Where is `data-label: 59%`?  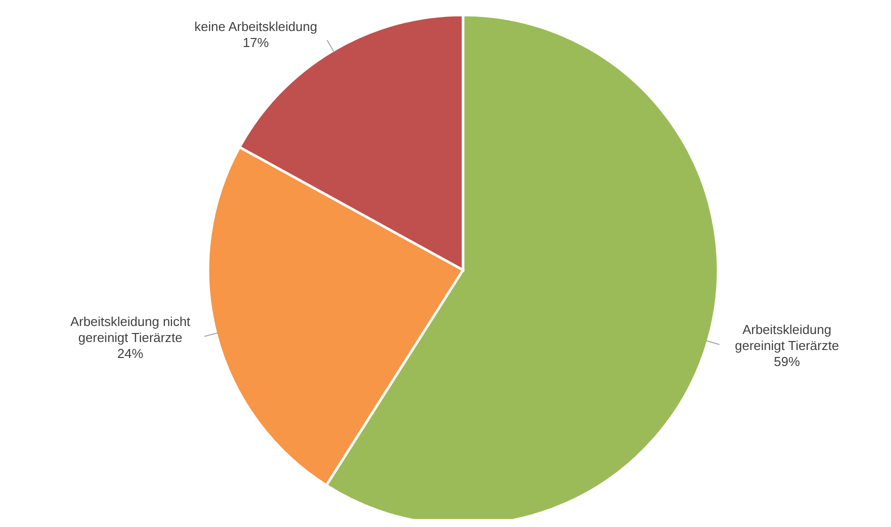
data-label: 59% is located at coordinates (787, 362).